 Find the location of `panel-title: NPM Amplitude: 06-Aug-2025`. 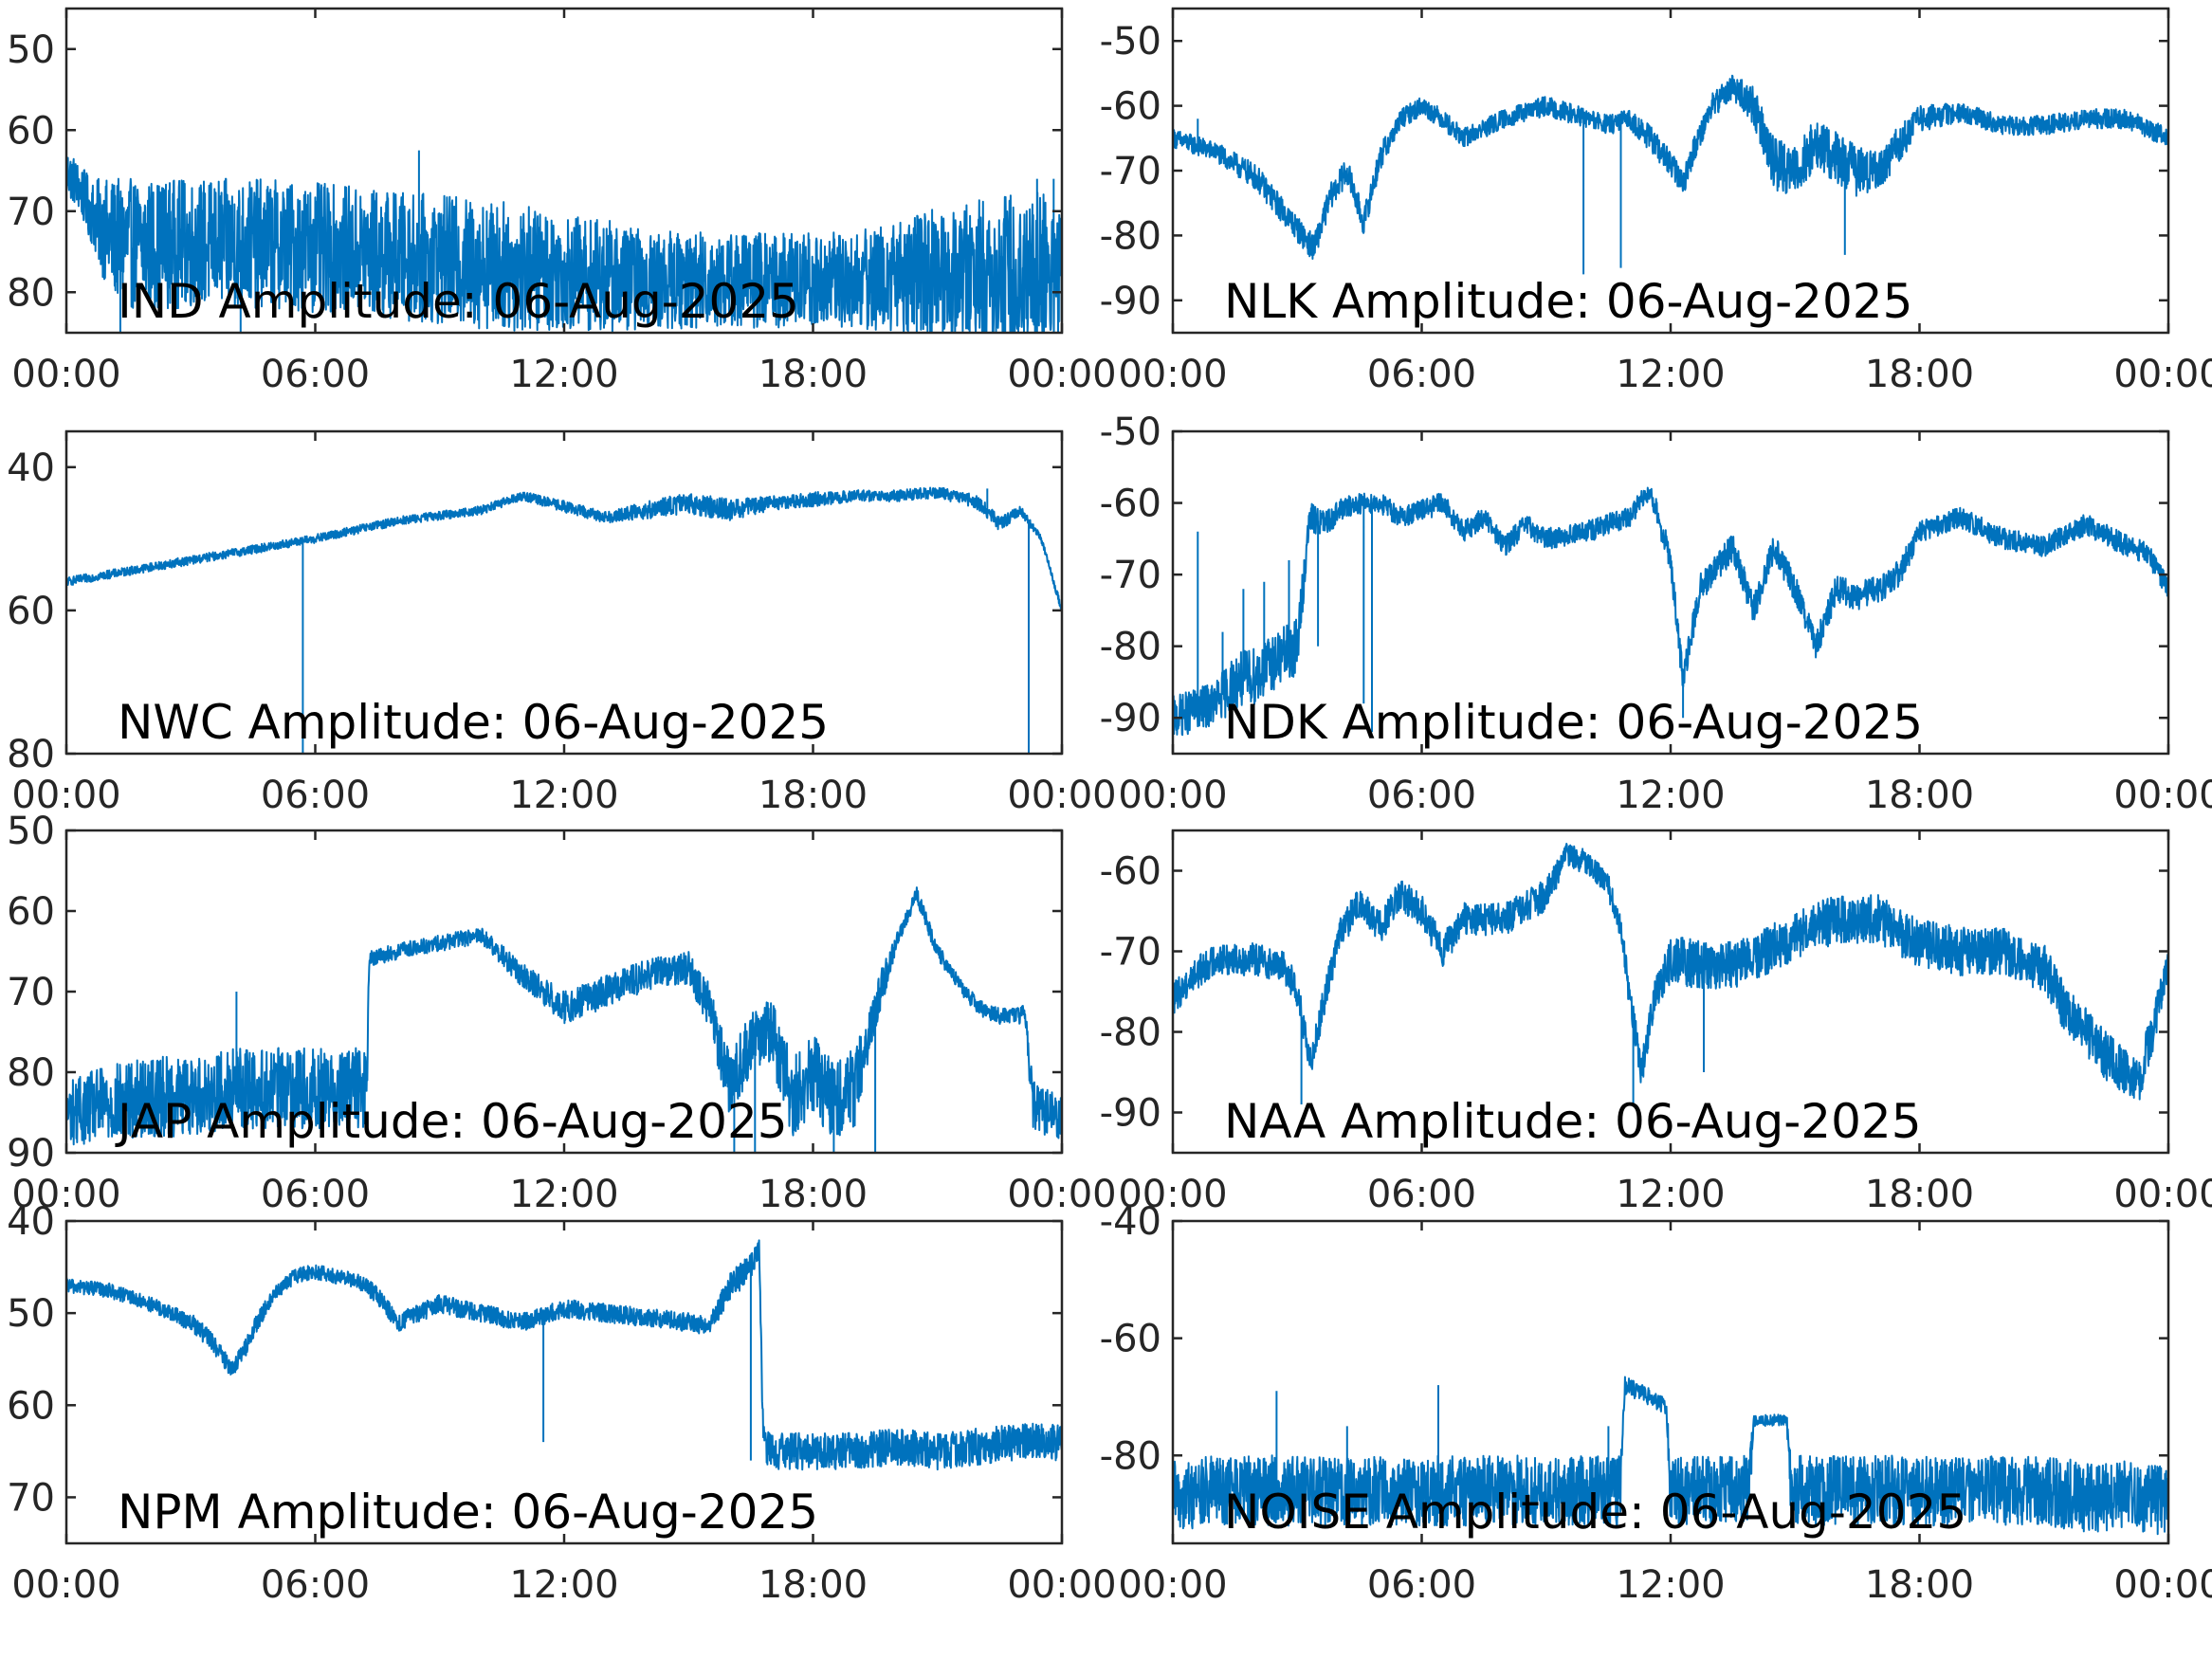

panel-title: NPM Amplitude: 06-Aug-2025 is located at coordinates (468, 1512).